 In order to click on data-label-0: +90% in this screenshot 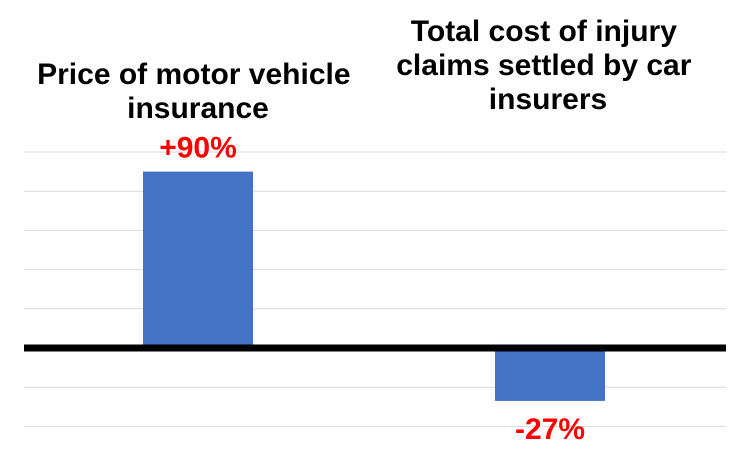, I will do `click(198, 148)`.